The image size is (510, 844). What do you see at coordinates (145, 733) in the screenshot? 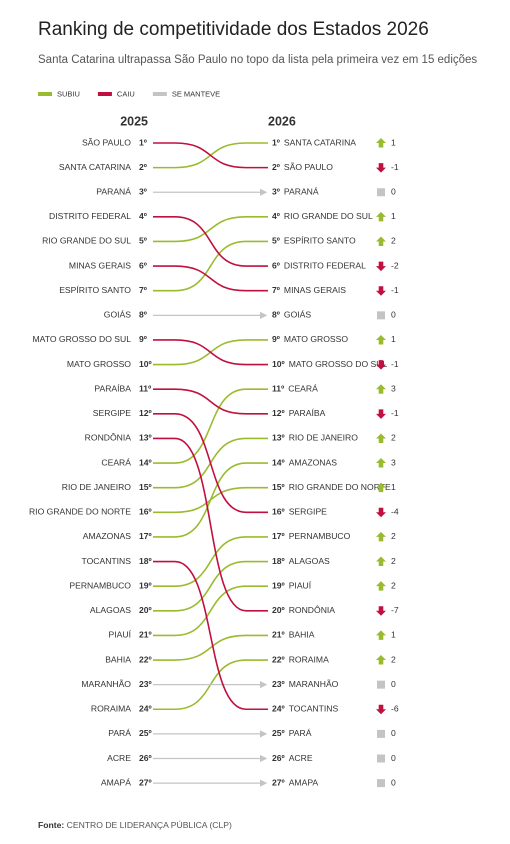
I see `left-rank: 25º` at bounding box center [145, 733].